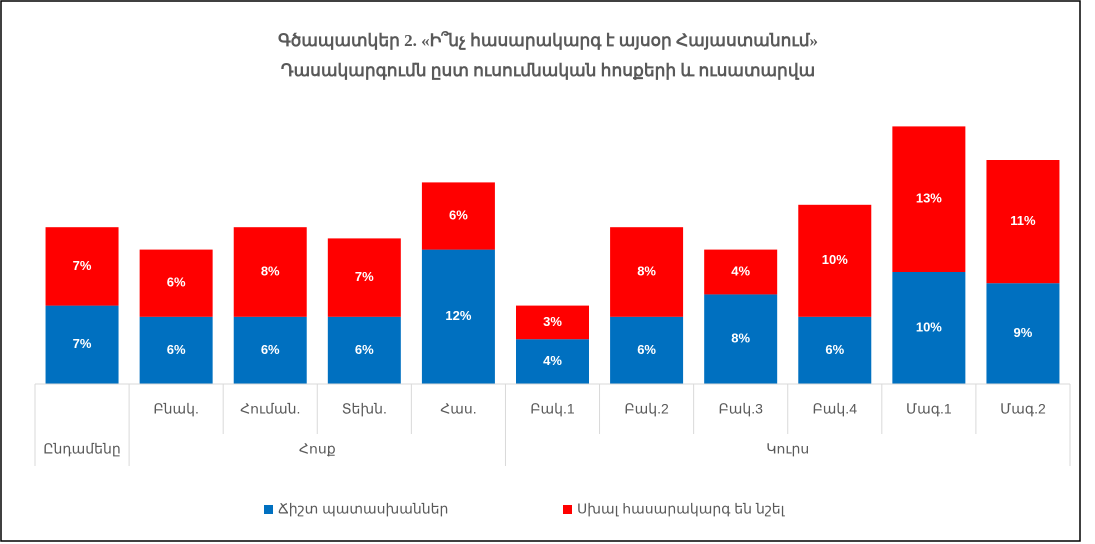  Describe the element at coordinates (929, 409) in the screenshot. I see `x-tick-label: Մագ.1` at that location.